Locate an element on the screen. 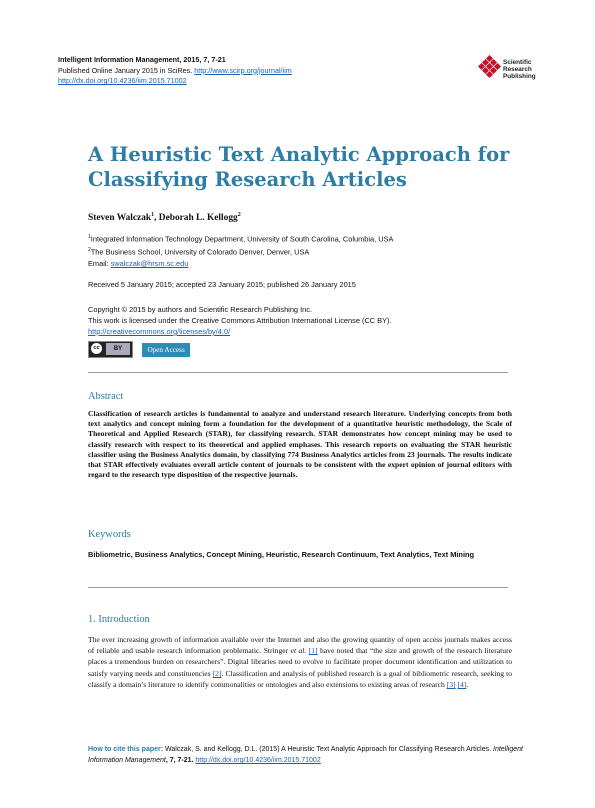  reference-link: [4] is located at coordinates (462, 684).